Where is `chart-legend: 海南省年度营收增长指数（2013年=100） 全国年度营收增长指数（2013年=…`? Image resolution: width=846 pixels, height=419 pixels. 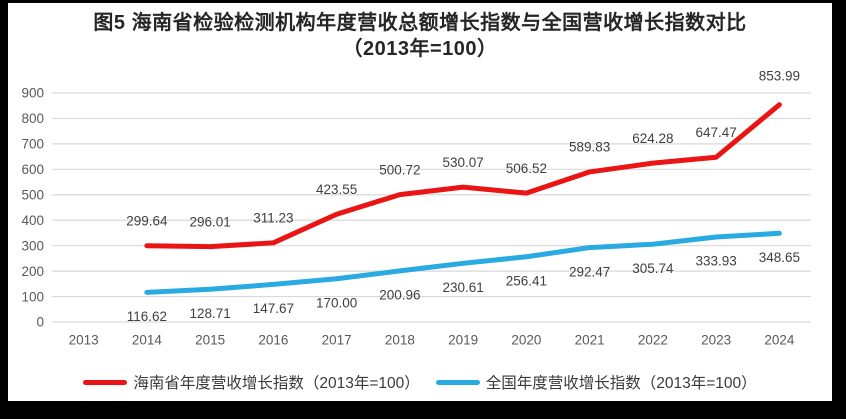 chart-legend: 海南省年度营收增长指数（2013年=100） 全国年度营收增长指数（2013年=… is located at coordinates (420, 382).